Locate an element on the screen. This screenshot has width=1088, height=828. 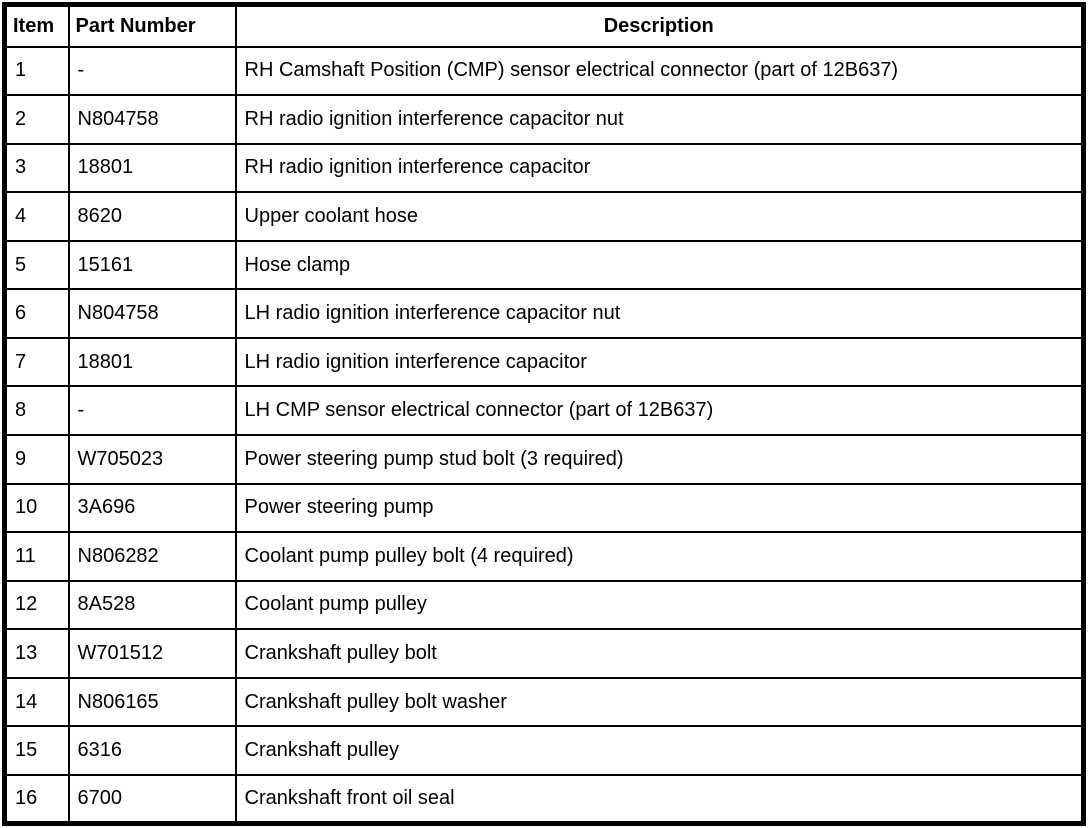
cell-description: Crankshaft front oil seal is located at coordinates (659, 799).